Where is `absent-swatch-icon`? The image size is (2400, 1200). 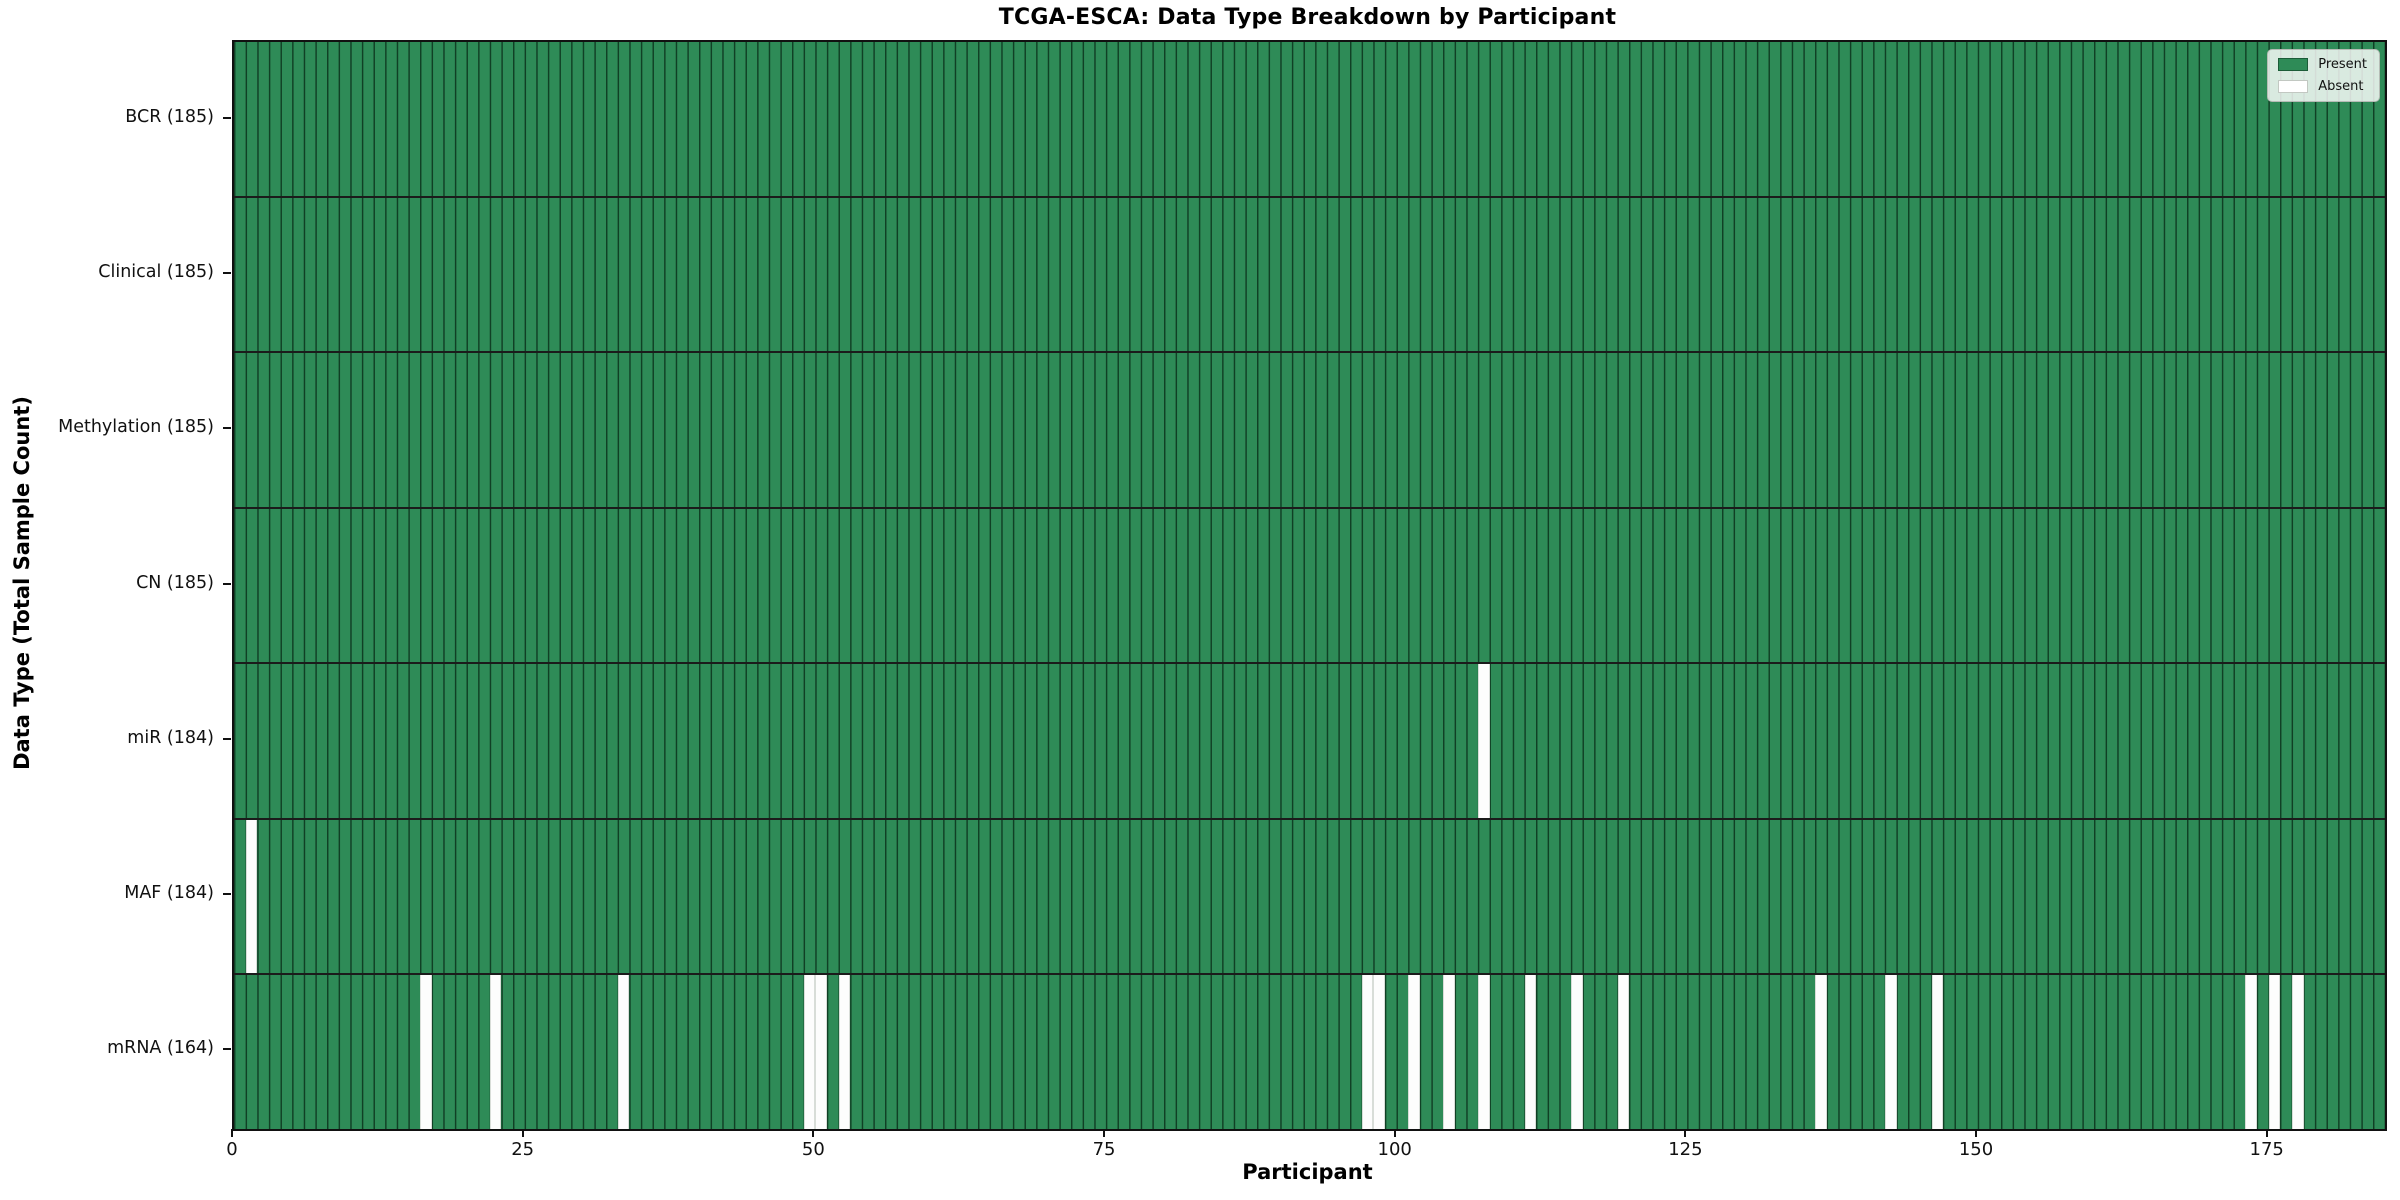 absent-swatch-icon is located at coordinates (2293, 86).